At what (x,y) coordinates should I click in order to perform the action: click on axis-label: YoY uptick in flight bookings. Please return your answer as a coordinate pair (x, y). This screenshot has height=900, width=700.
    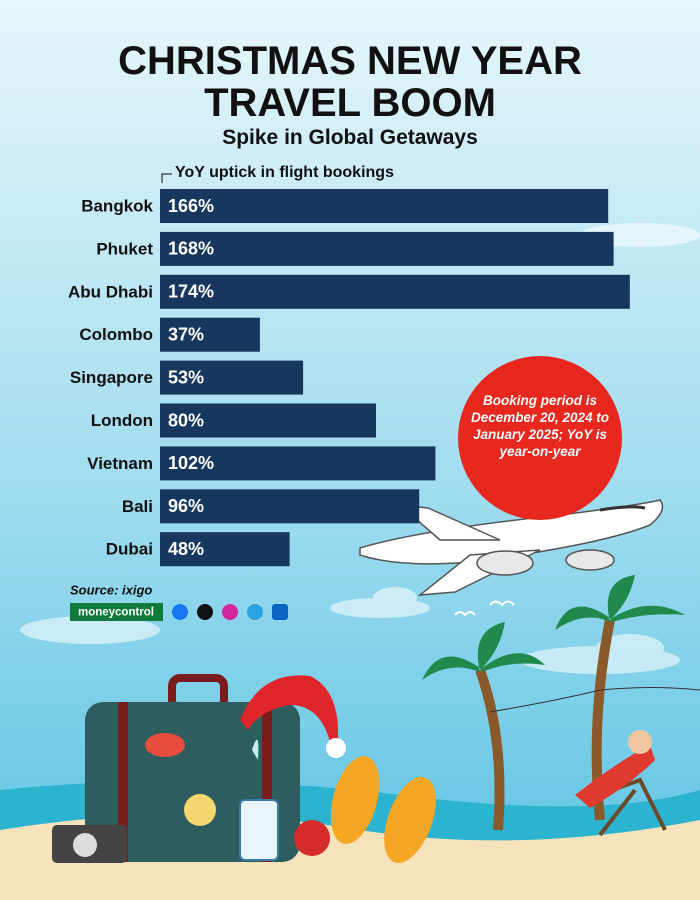
    Looking at the image, I should click on (284, 172).